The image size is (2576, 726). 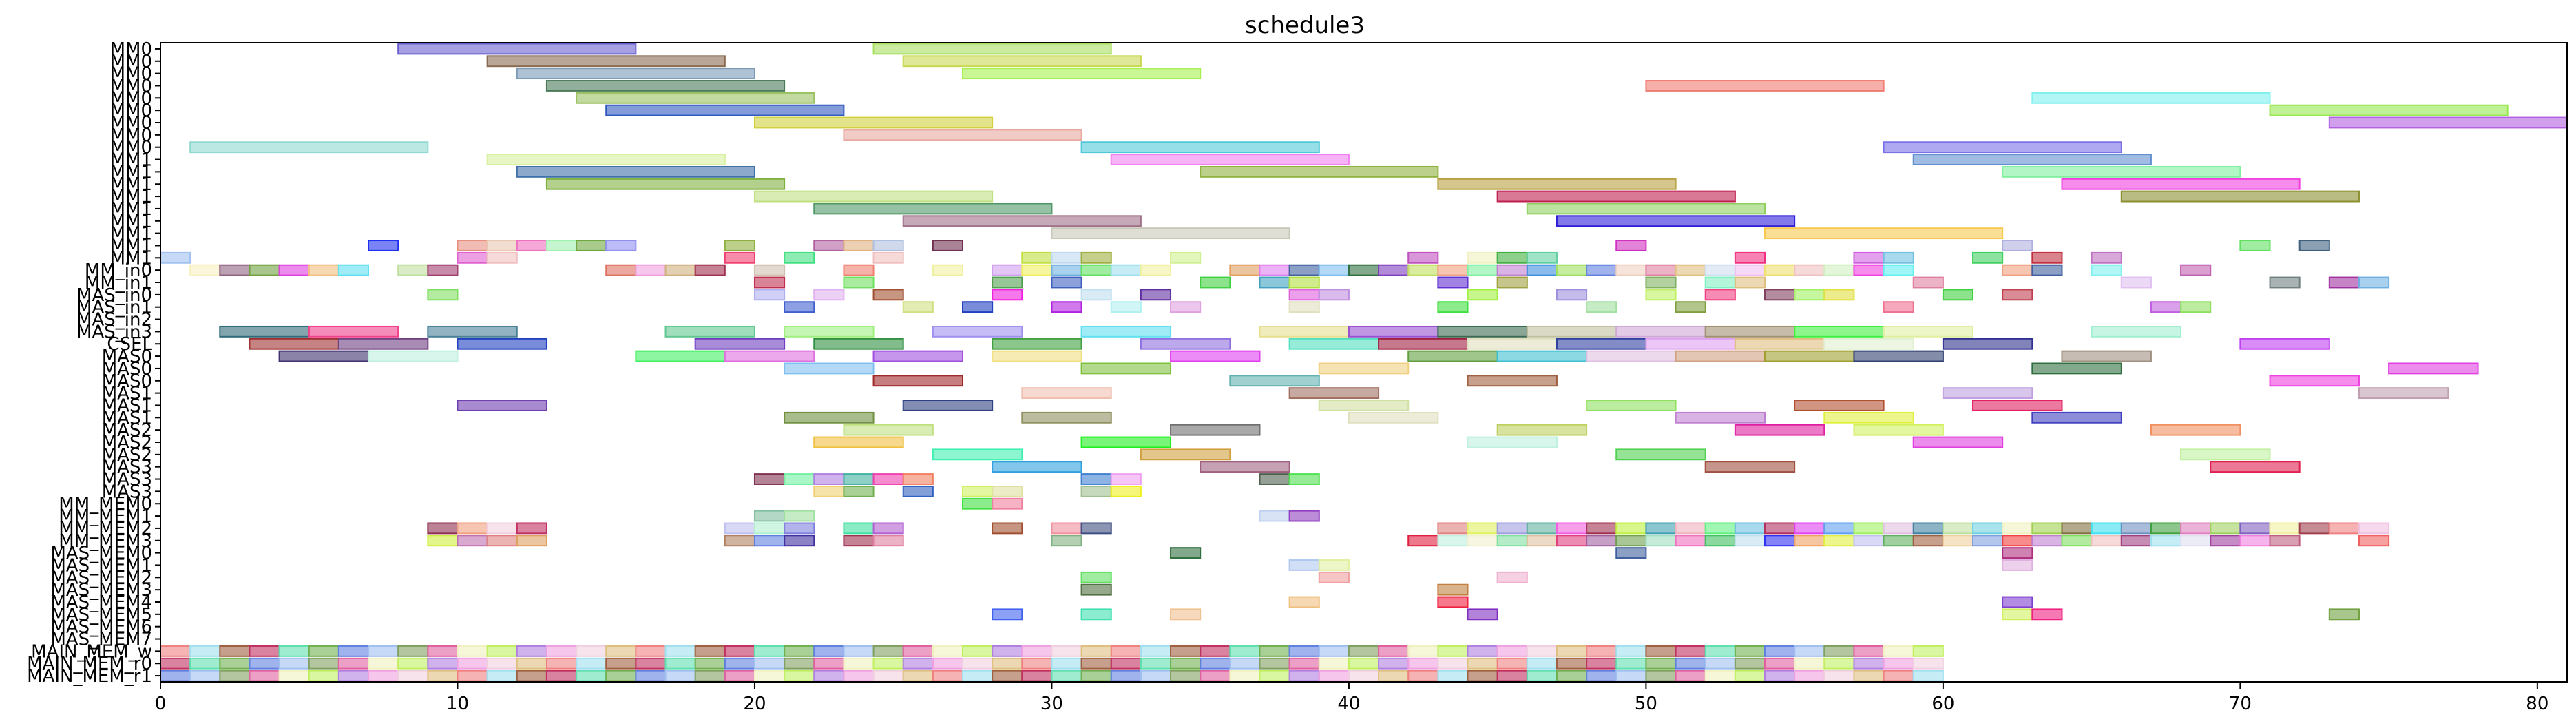 What do you see at coordinates (127, 356) in the screenshot?
I see `y-tick-label: MAS0` at bounding box center [127, 356].